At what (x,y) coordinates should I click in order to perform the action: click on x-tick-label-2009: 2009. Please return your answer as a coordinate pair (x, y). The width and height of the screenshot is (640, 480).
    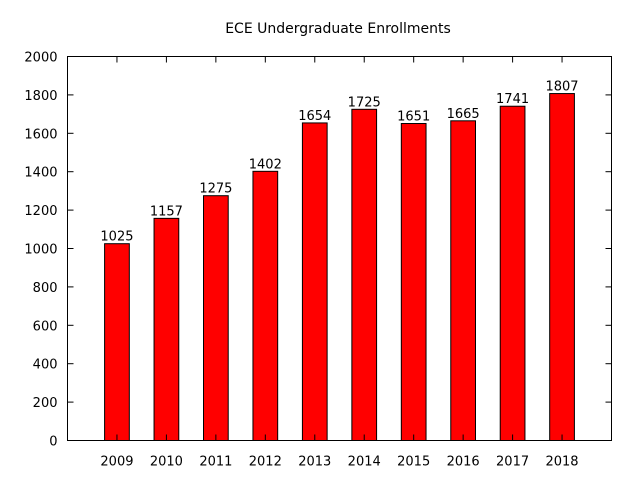
    Looking at the image, I should click on (116, 462).